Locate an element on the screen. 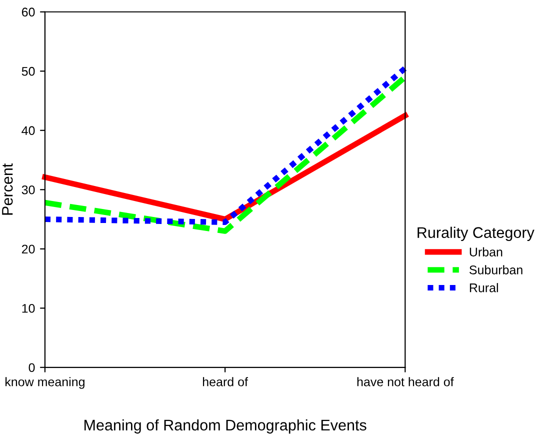 Image resolution: width=555 pixels, height=440 pixels. legend-title: Rurality Category is located at coordinates (476, 234).